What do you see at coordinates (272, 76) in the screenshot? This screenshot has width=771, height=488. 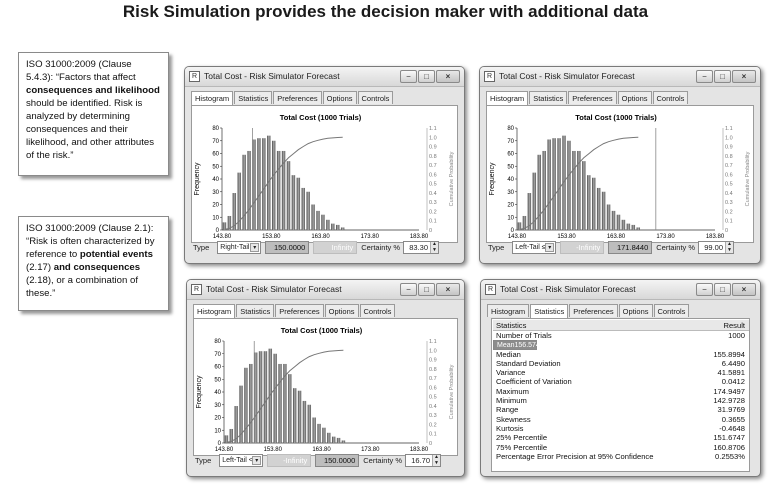 I see `window-title: Total Cost - Risk Simulator Forecast` at bounding box center [272, 76].